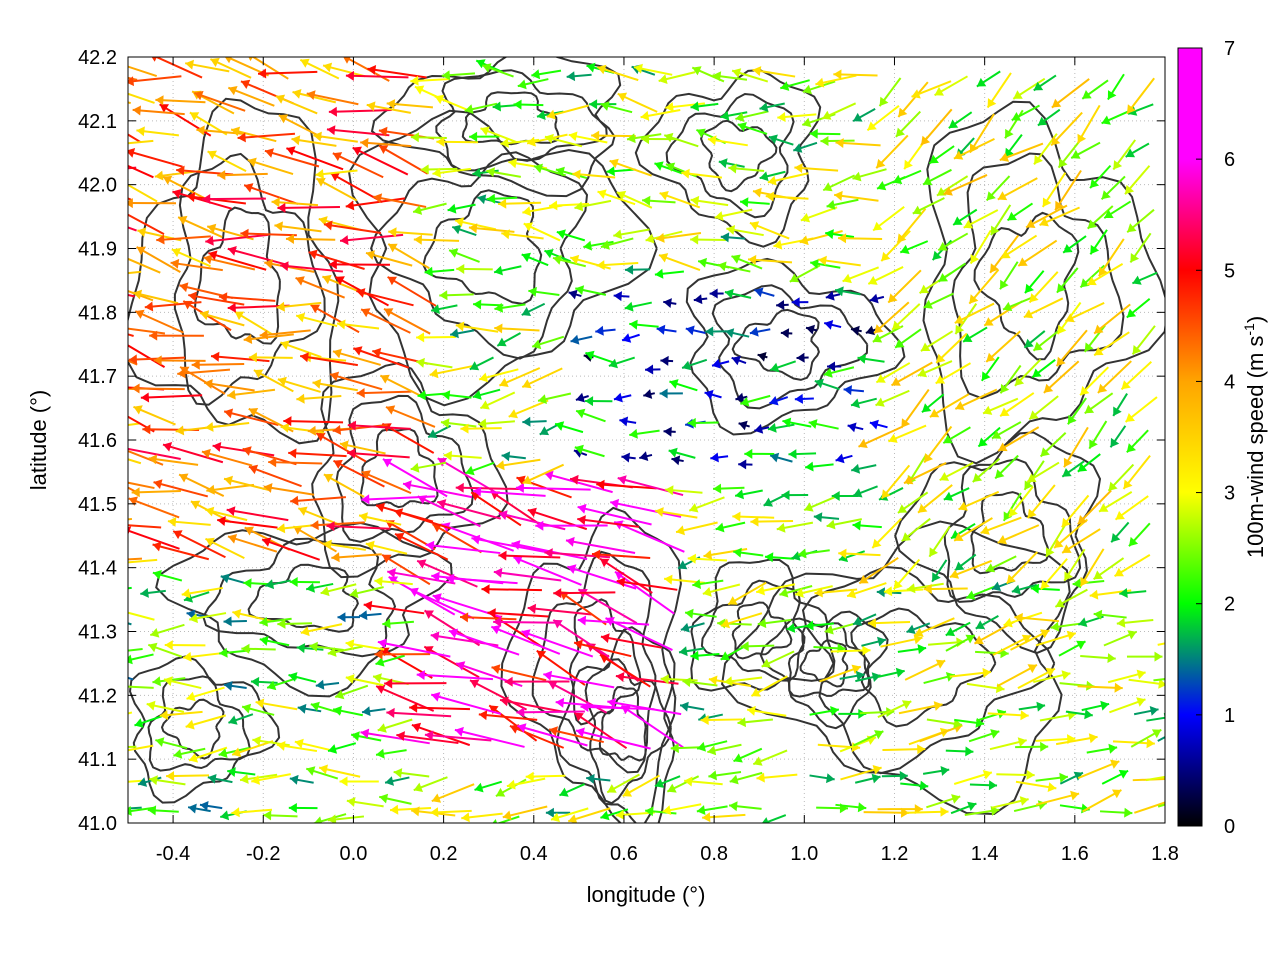  Describe the element at coordinates (804, 854) in the screenshot. I see `x-tick-label: 1.0` at that location.